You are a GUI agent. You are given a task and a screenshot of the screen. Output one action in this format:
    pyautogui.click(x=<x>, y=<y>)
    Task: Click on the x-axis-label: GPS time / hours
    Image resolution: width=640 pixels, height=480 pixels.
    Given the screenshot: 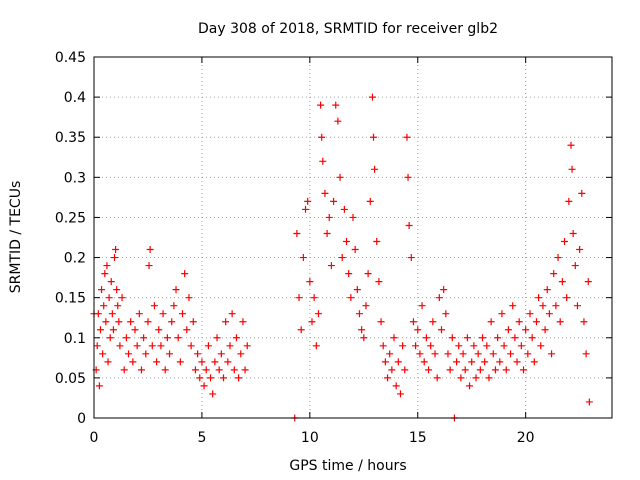 What is the action you would take?
    pyautogui.click(x=347, y=466)
    